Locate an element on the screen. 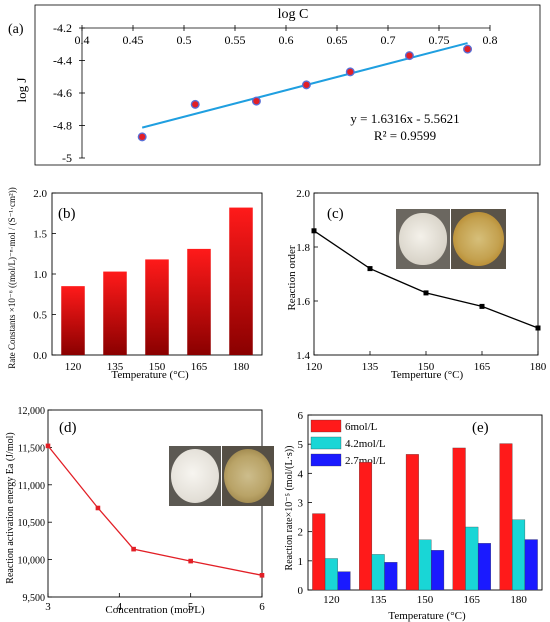 The image size is (550, 622). chart-a-xtick-label: 0.55 is located at coordinates (235, 40).